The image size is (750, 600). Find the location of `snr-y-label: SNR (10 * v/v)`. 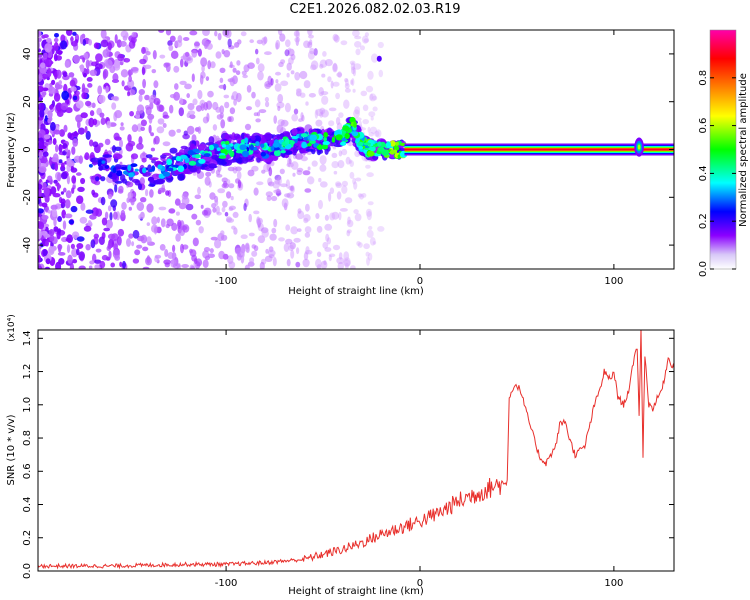

snr-y-label: SNR (10 * v/v) is located at coordinates (11, 449).